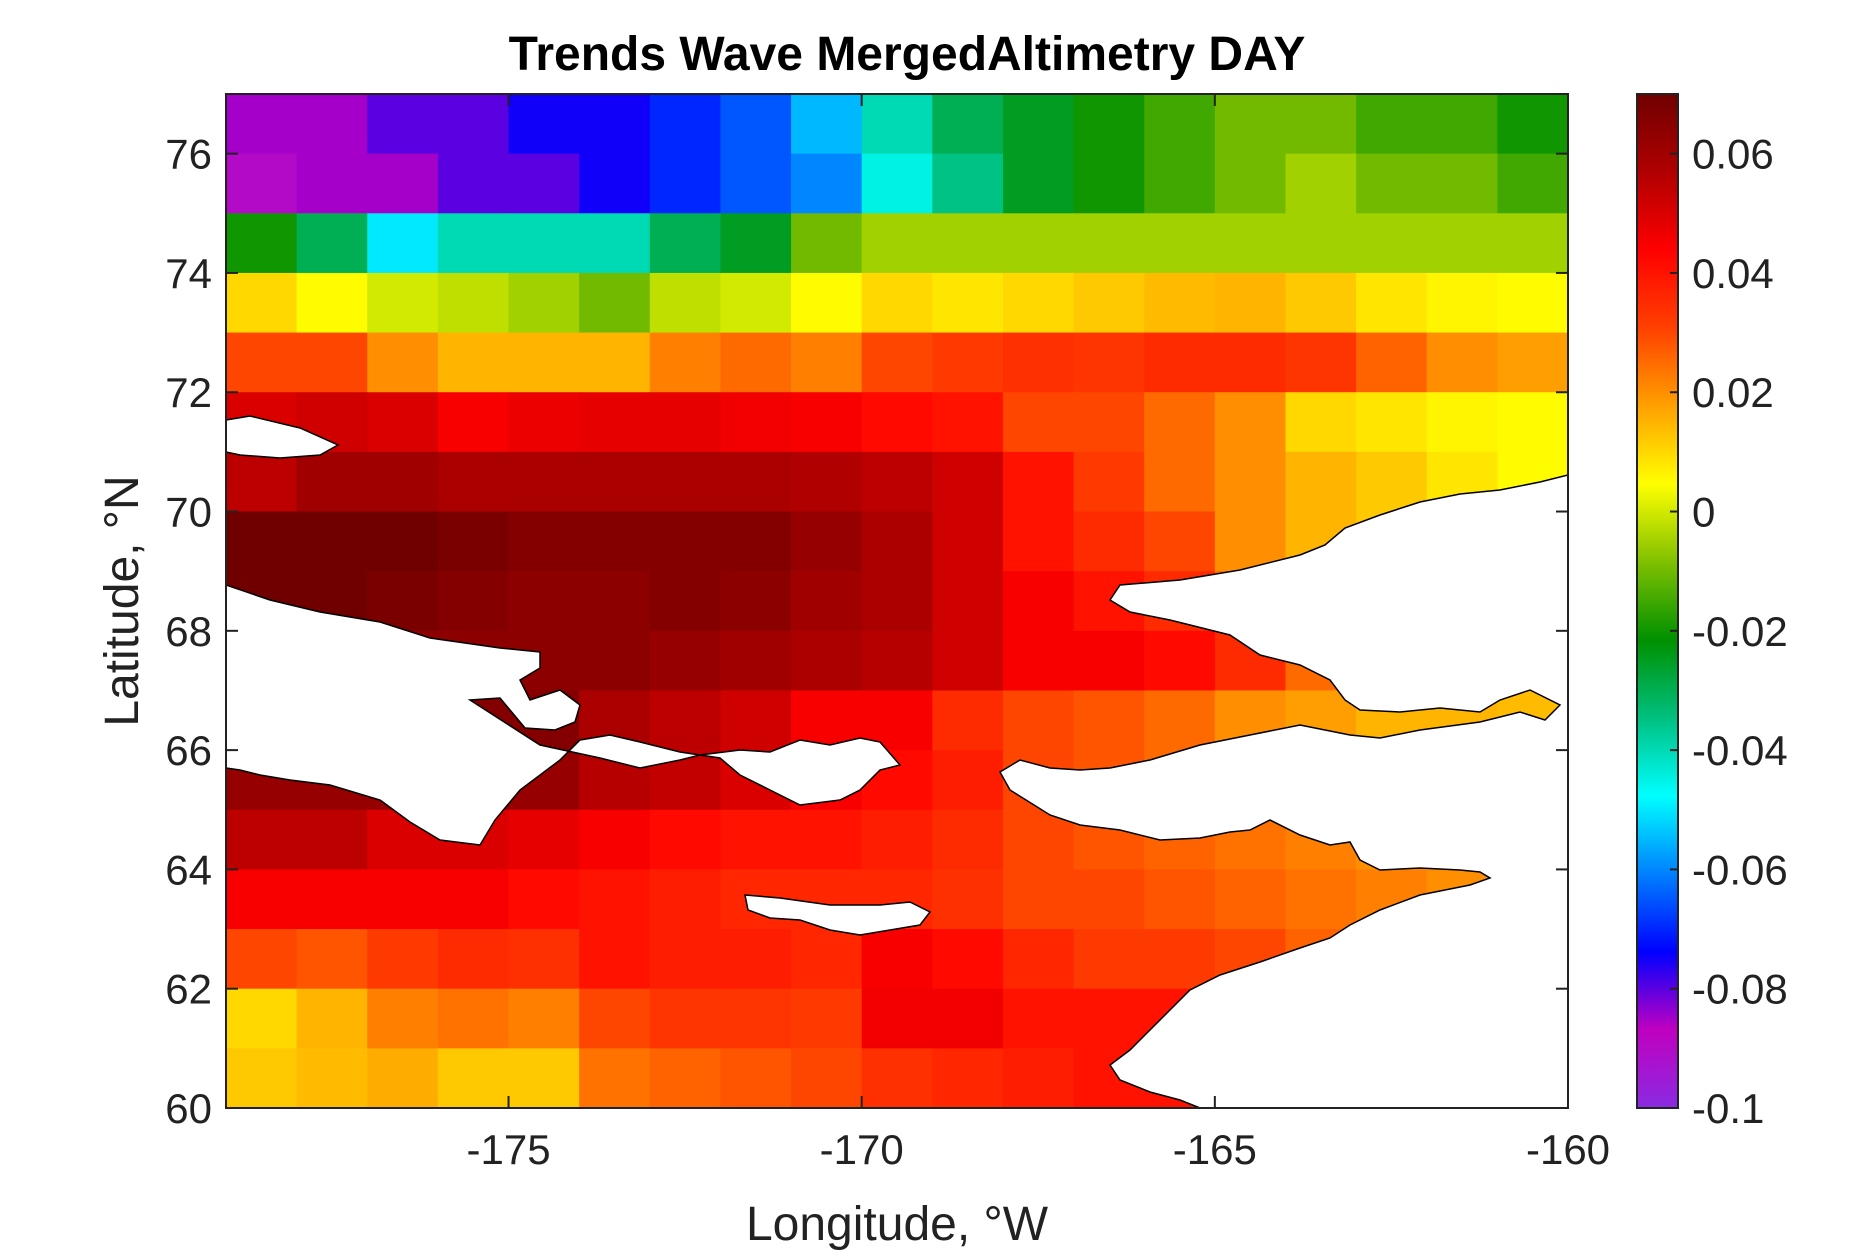 This screenshot has width=1875, height=1250. Describe the element at coordinates (1740, 869) in the screenshot. I see `colorbar-tick-label: -0.06` at that location.